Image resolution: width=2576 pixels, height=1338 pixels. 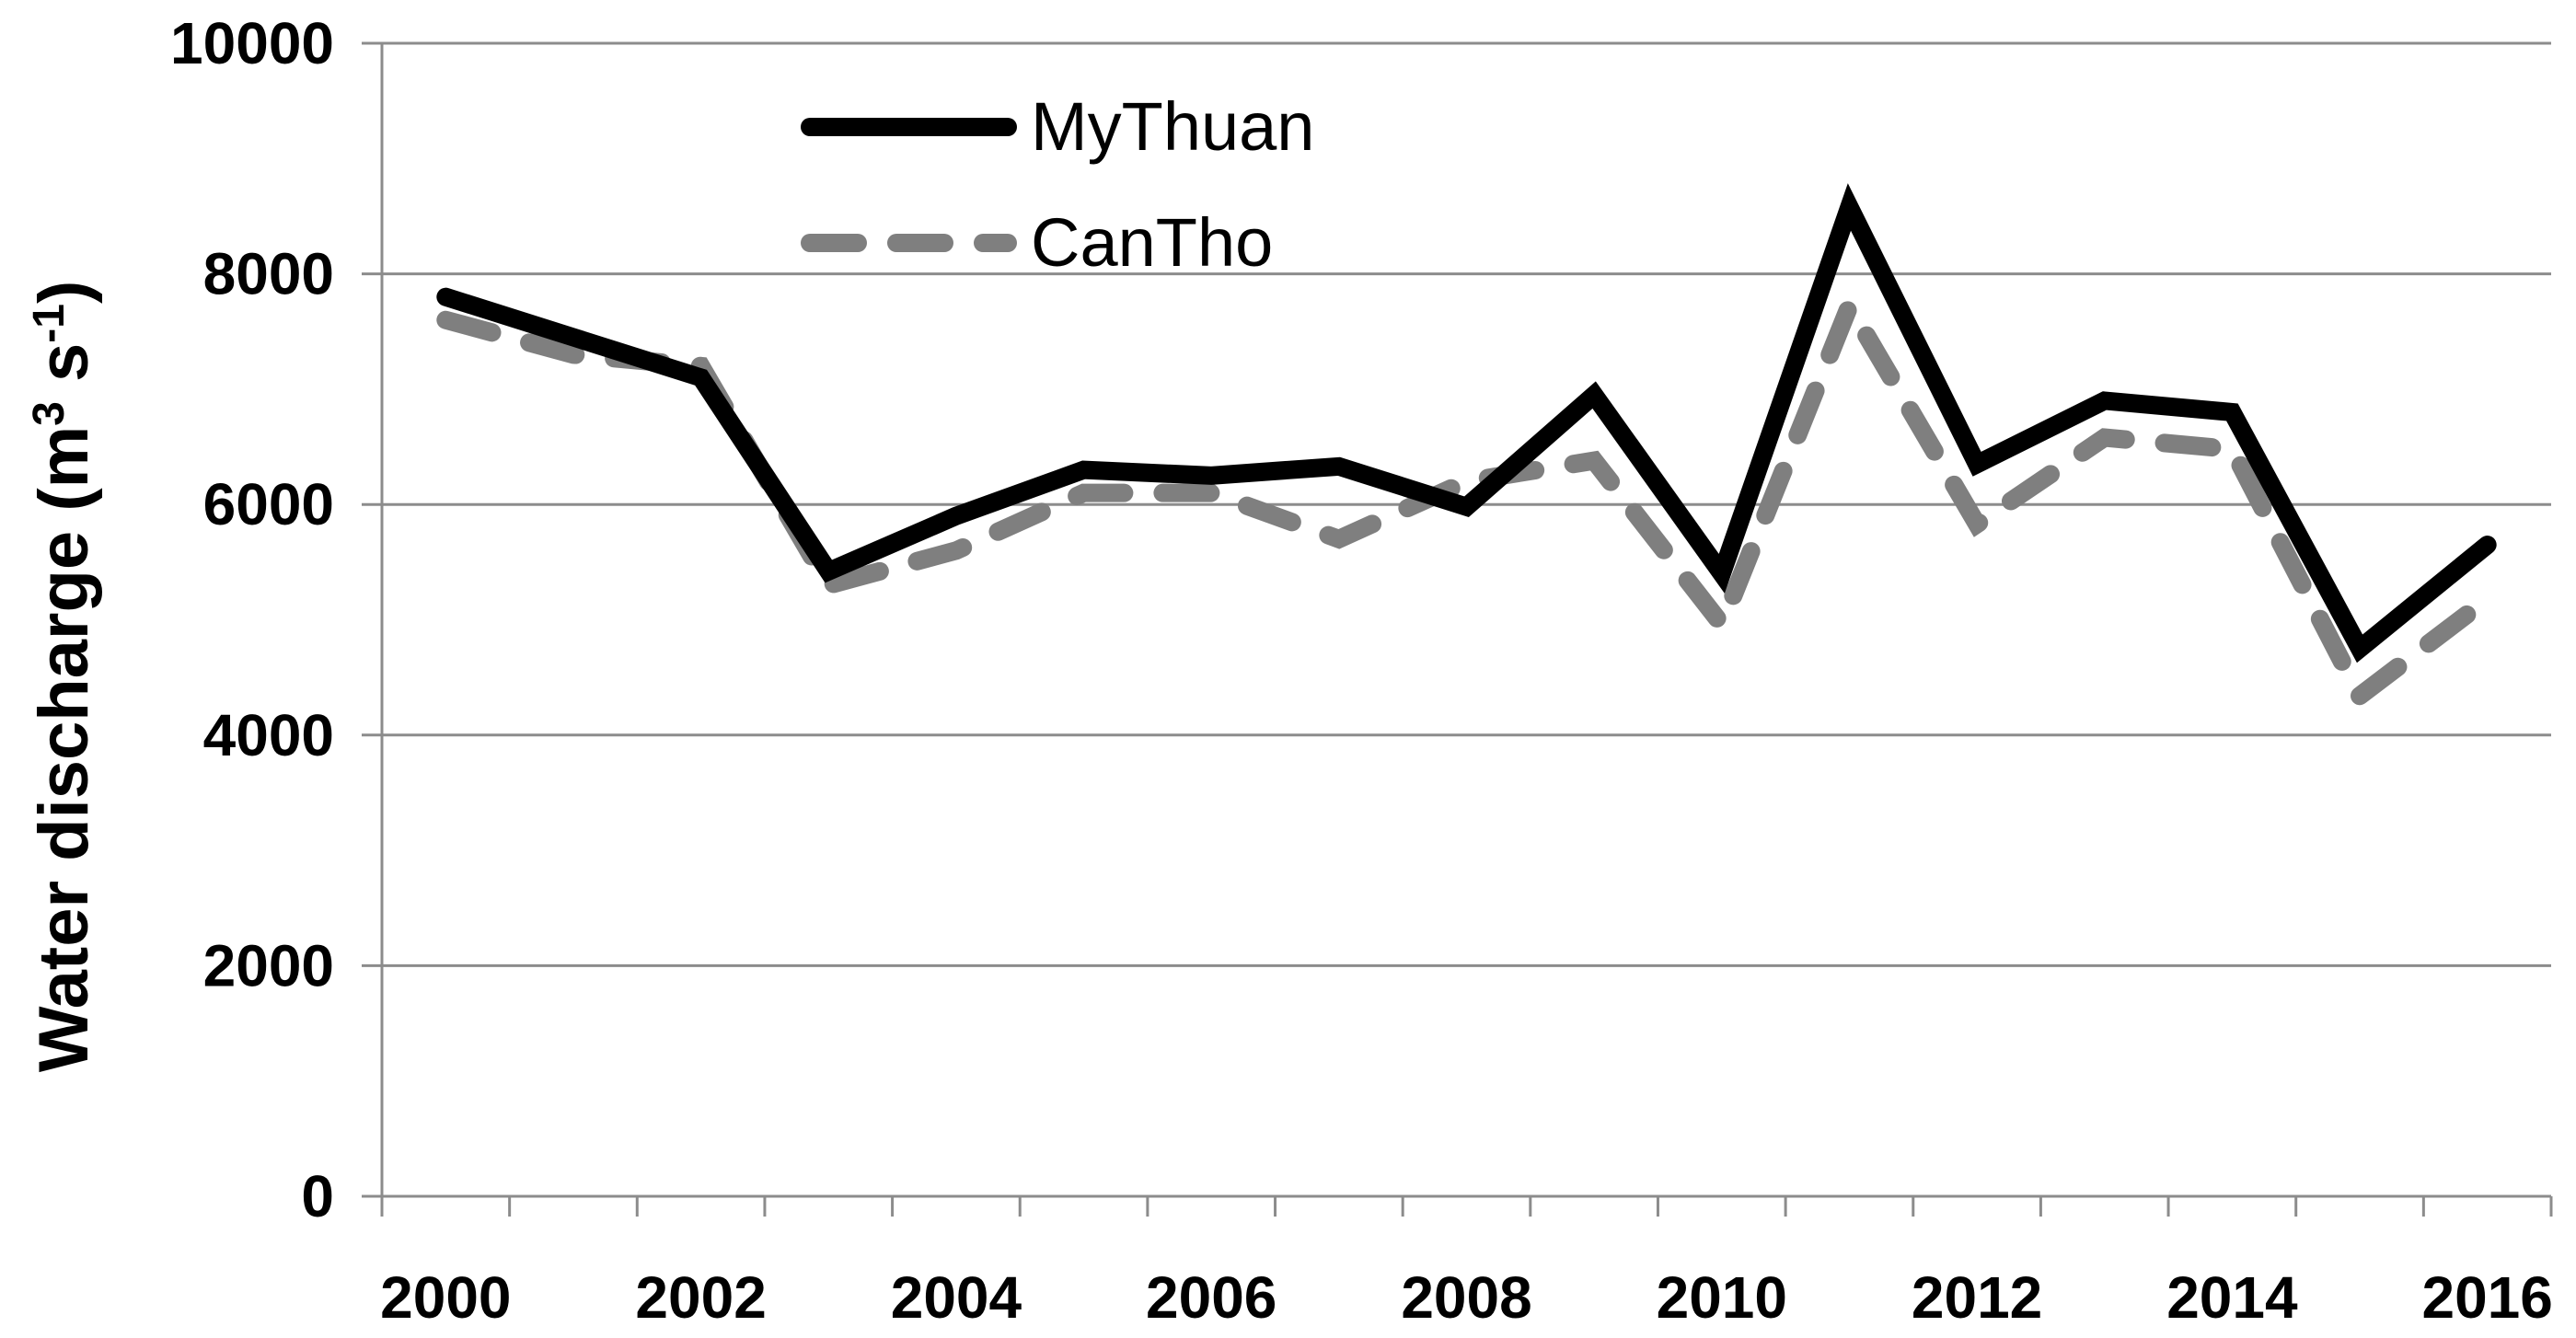 What do you see at coordinates (956, 1297) in the screenshot?
I see `x-tick-label: 2004` at bounding box center [956, 1297].